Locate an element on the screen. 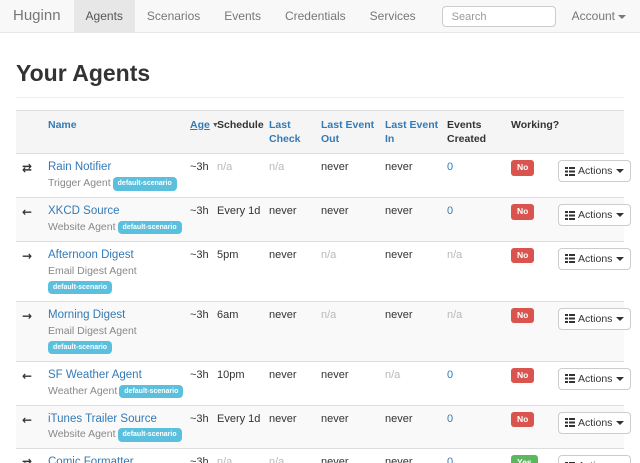  last-event-out-cell: never is located at coordinates (349, 426).